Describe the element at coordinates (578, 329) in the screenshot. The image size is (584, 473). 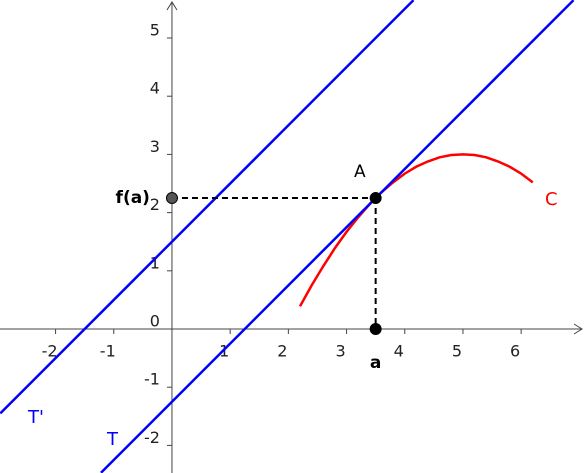
I see `x-axis-arrow` at that location.